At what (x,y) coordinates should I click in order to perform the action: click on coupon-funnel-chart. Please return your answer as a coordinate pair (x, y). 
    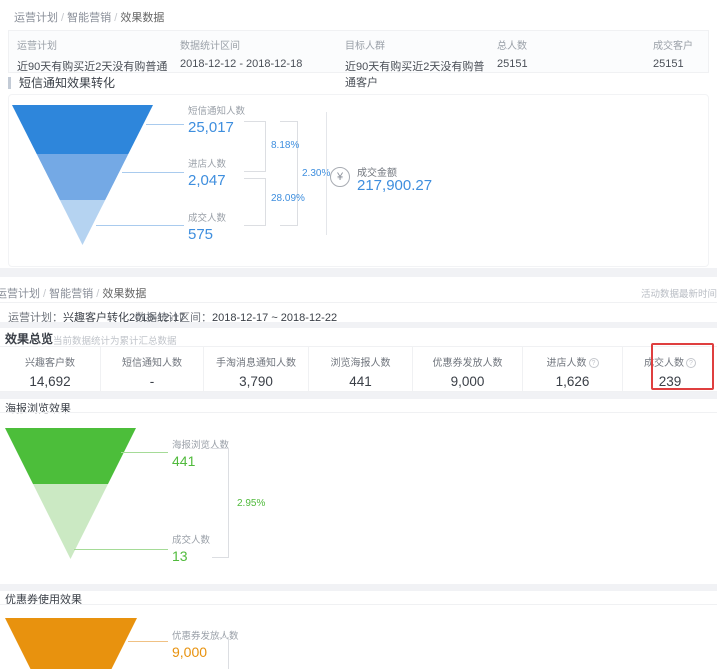
    Looking at the image, I should click on (71, 643).